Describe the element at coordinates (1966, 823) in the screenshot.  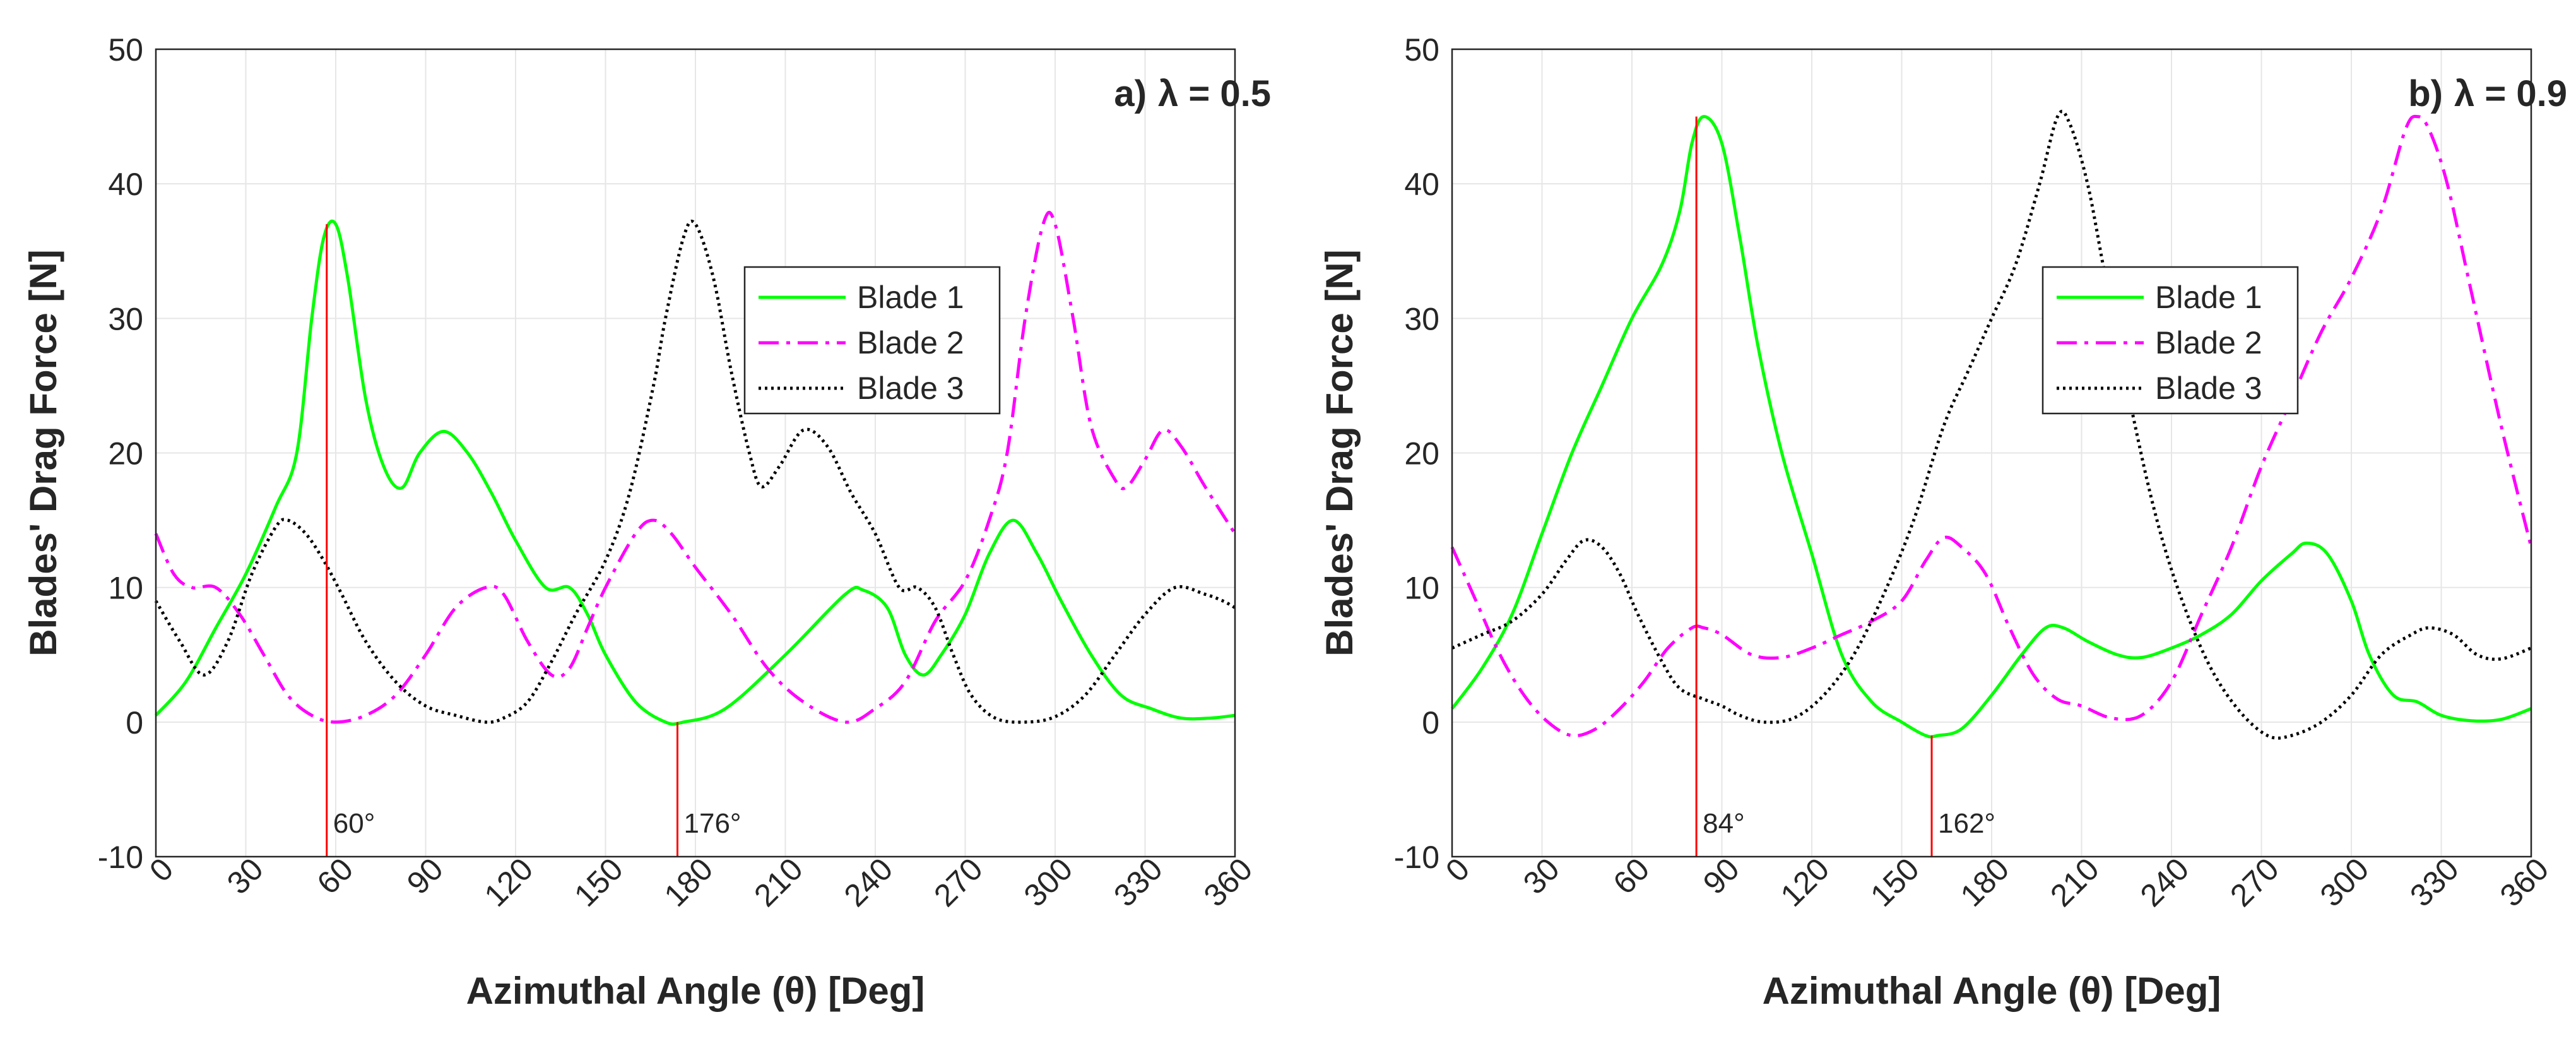
I see `marker-label: 162°` at that location.